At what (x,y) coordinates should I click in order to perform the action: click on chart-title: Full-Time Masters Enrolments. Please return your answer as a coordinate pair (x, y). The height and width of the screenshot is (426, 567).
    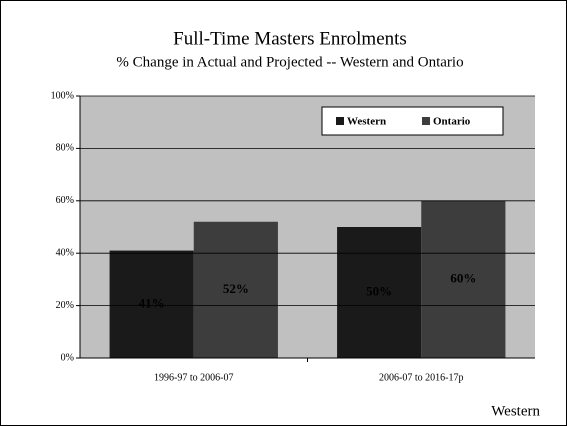
    Looking at the image, I should click on (290, 38).